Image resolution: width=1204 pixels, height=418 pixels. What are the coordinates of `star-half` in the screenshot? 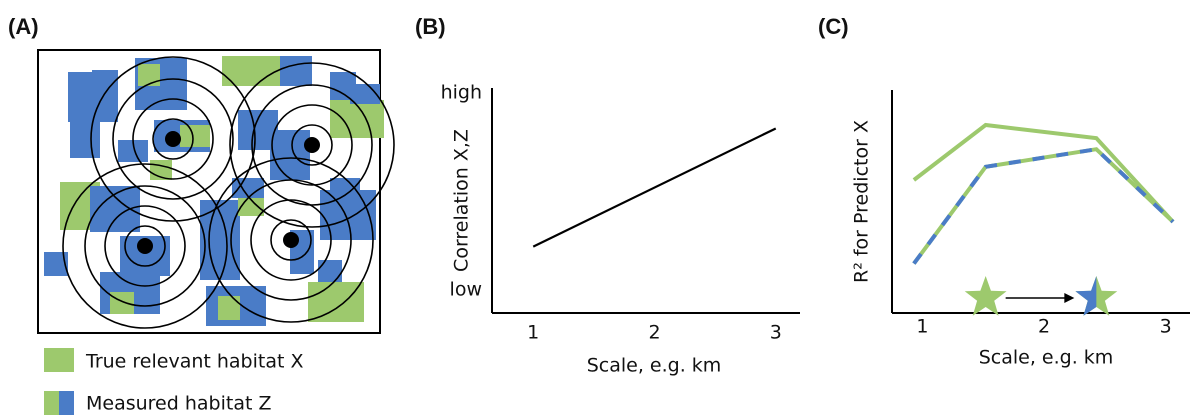 It's located at (1086, 296).